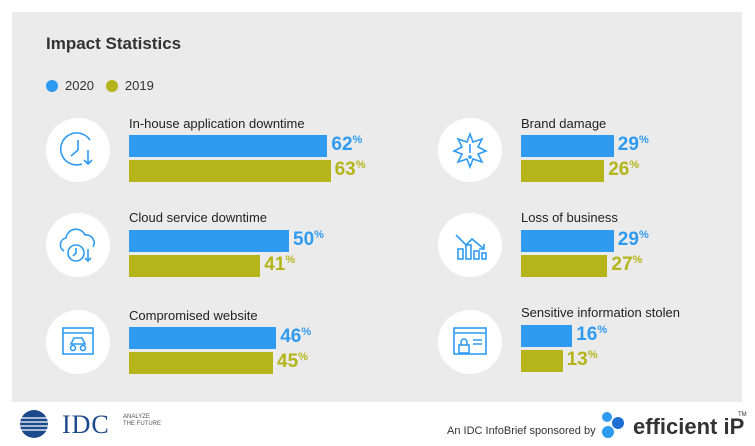  What do you see at coordinates (34, 424) in the screenshot?
I see `idc-globe-logo` at bounding box center [34, 424].